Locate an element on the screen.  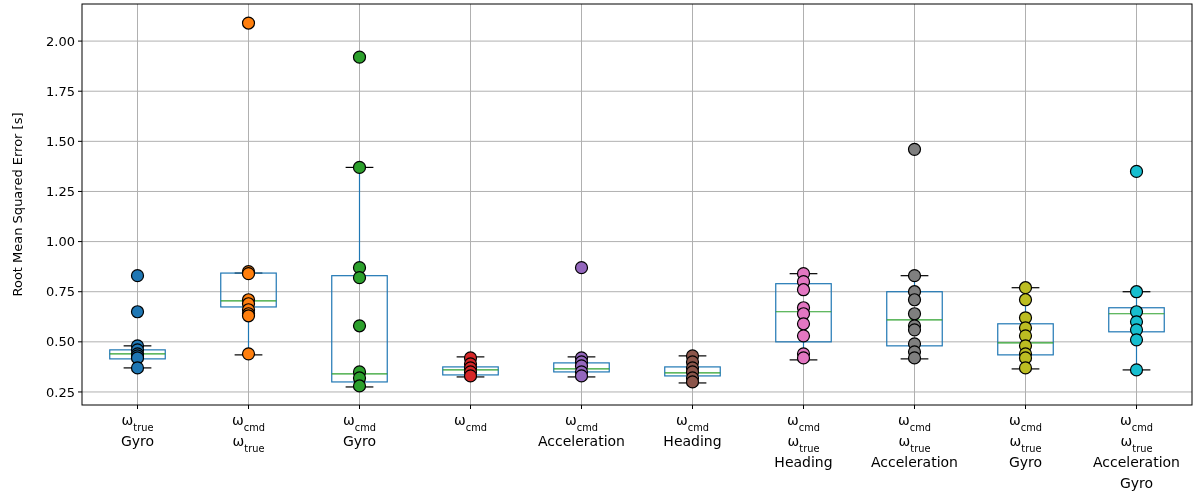
y-tick-label: 0.25 is located at coordinates (60, 392).